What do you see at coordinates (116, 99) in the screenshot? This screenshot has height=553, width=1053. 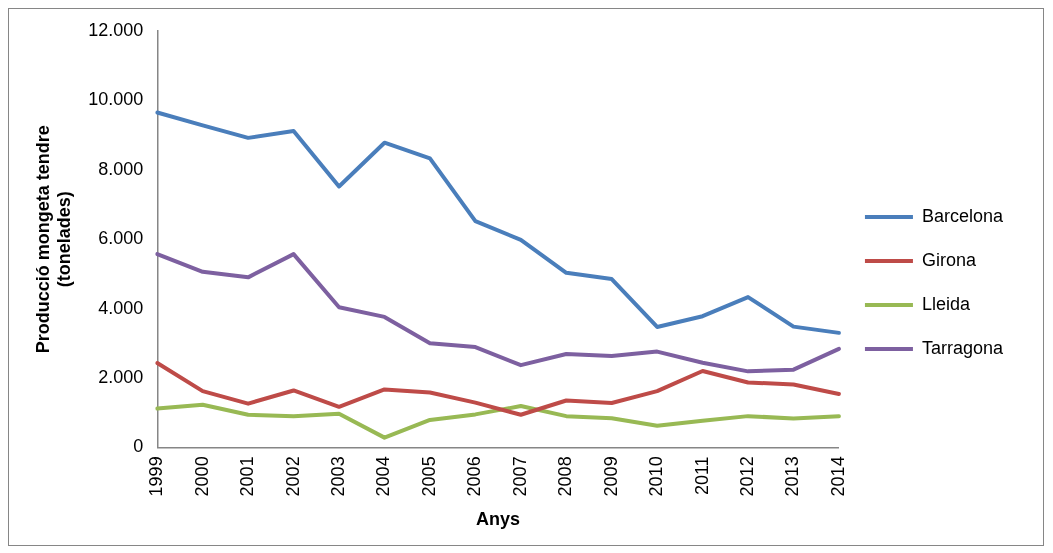 I see `y-tick-label: 10.000` at bounding box center [116, 99].